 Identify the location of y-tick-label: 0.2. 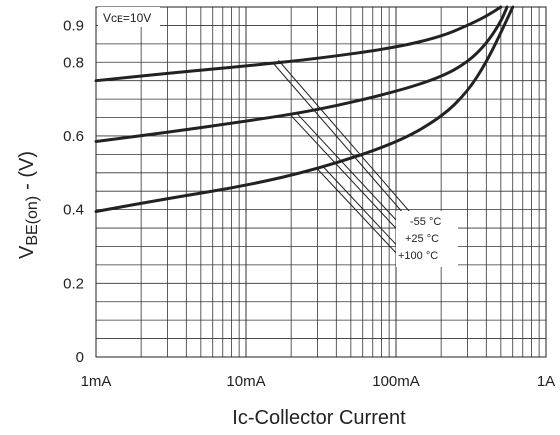
(73, 283).